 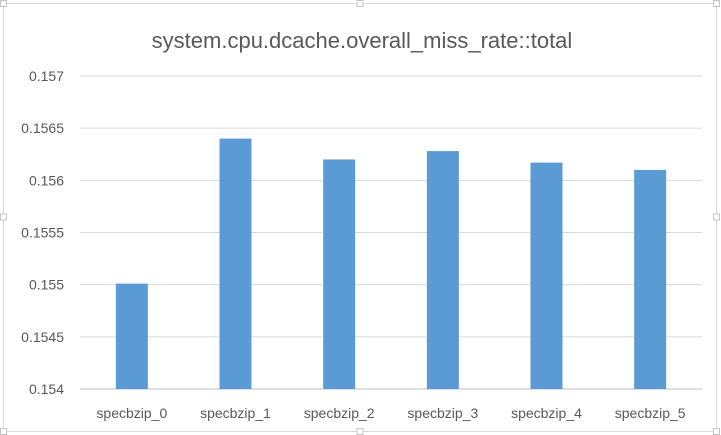 I want to click on y-tick-label: 0.157, so click(x=46, y=76).